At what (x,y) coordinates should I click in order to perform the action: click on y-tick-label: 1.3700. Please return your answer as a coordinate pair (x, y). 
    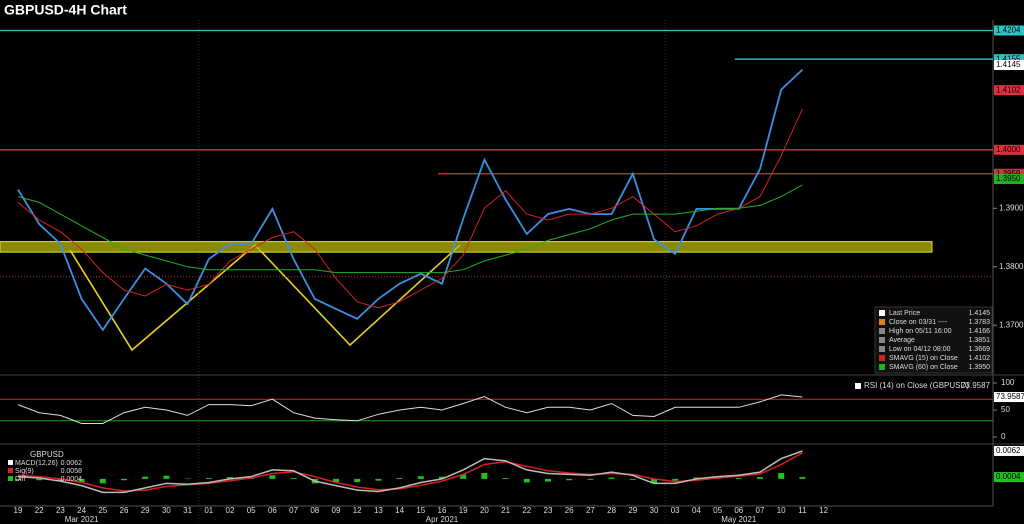
    Looking at the image, I should click on (1011, 324).